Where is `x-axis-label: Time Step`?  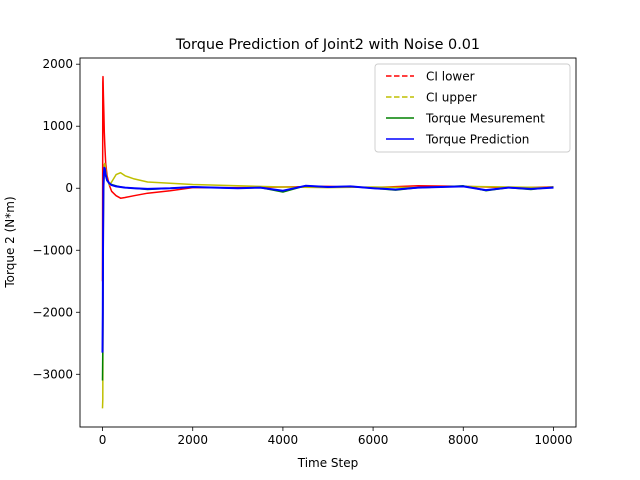 x-axis-label: Time Step is located at coordinates (328, 463).